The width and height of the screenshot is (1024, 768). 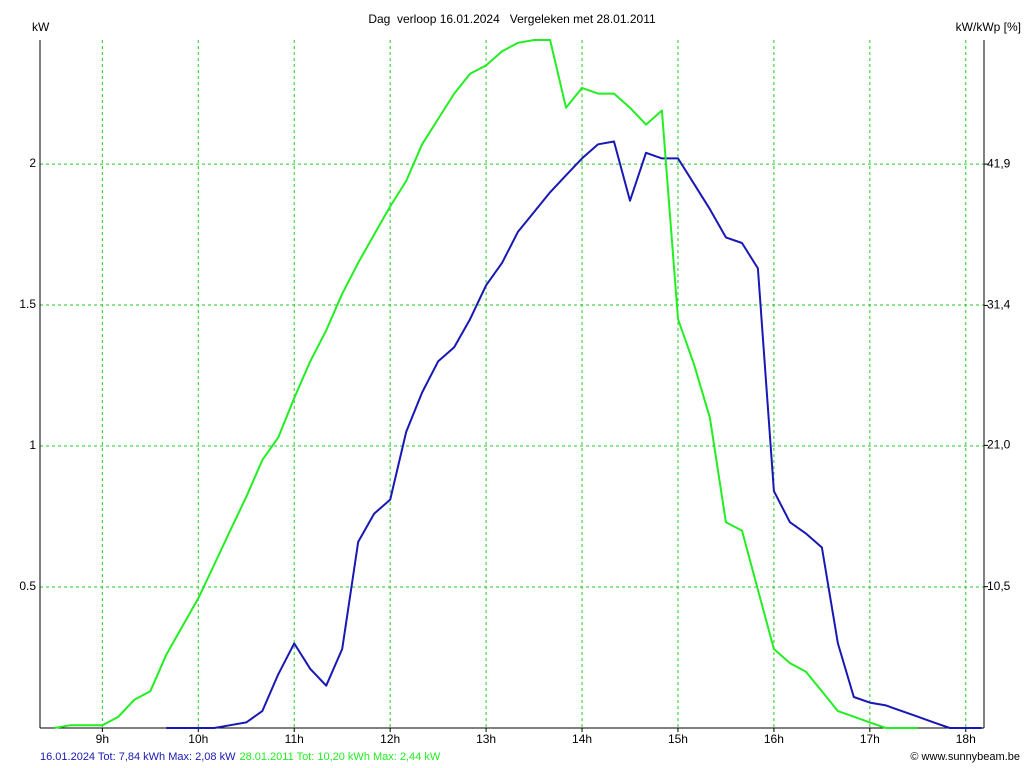 I want to click on y2-tick-label: 31,4, so click(x=999, y=305).